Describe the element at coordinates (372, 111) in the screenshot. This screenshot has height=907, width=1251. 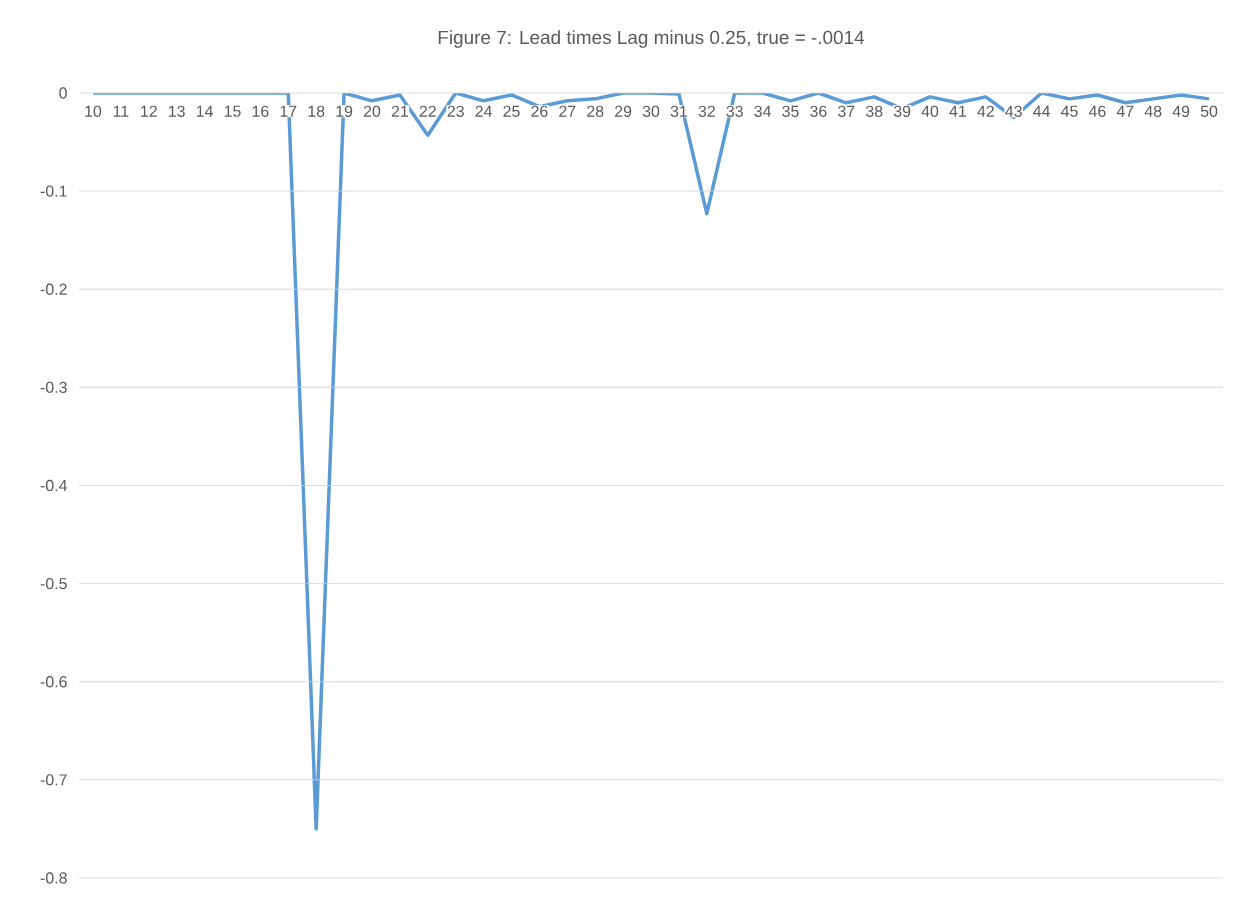
I see `x-tick-label: 20` at that location.